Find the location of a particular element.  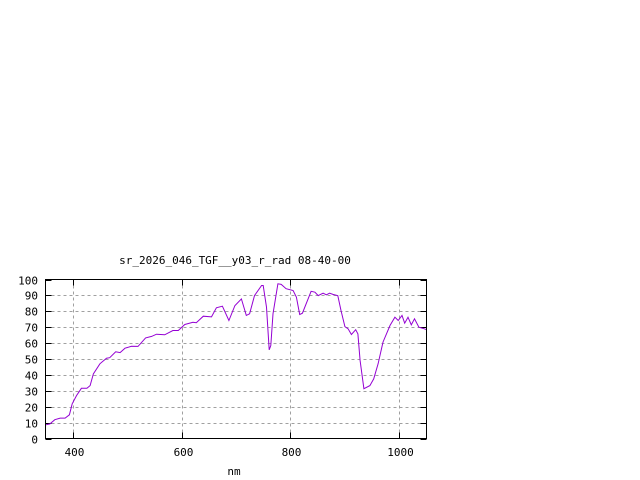

y-tick-label: 80 is located at coordinates (31, 312).